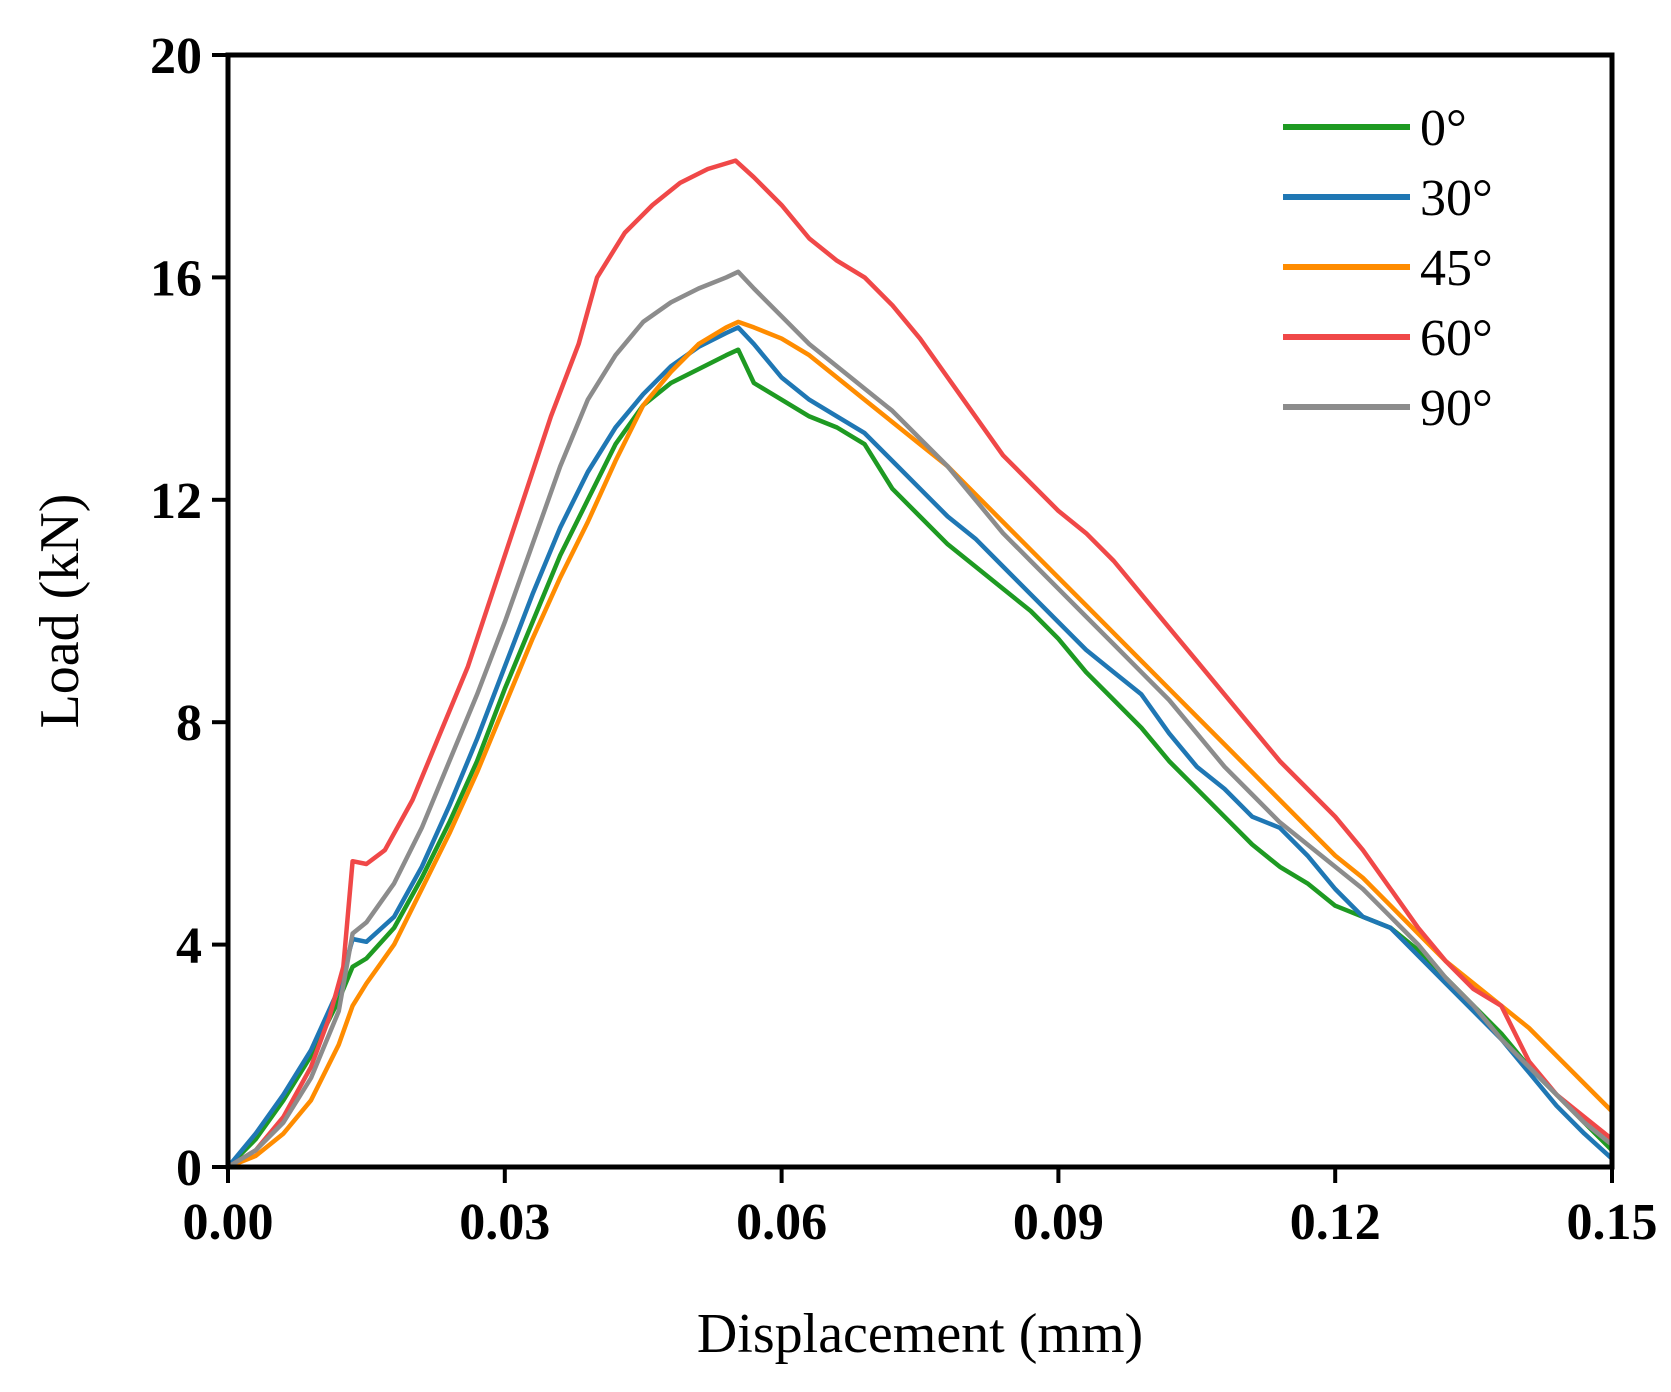 The height and width of the screenshot is (1392, 1671). What do you see at coordinates (176, 501) in the screenshot?
I see `y-tick-label: 12` at bounding box center [176, 501].